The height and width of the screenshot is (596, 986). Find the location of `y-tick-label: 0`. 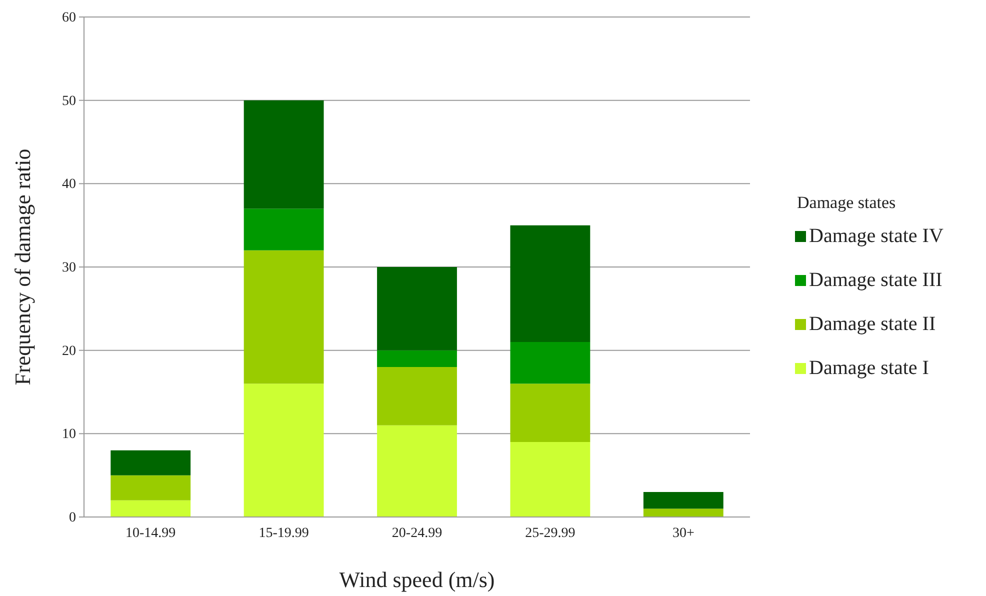

y-tick-label: 0 is located at coordinates (72, 518).